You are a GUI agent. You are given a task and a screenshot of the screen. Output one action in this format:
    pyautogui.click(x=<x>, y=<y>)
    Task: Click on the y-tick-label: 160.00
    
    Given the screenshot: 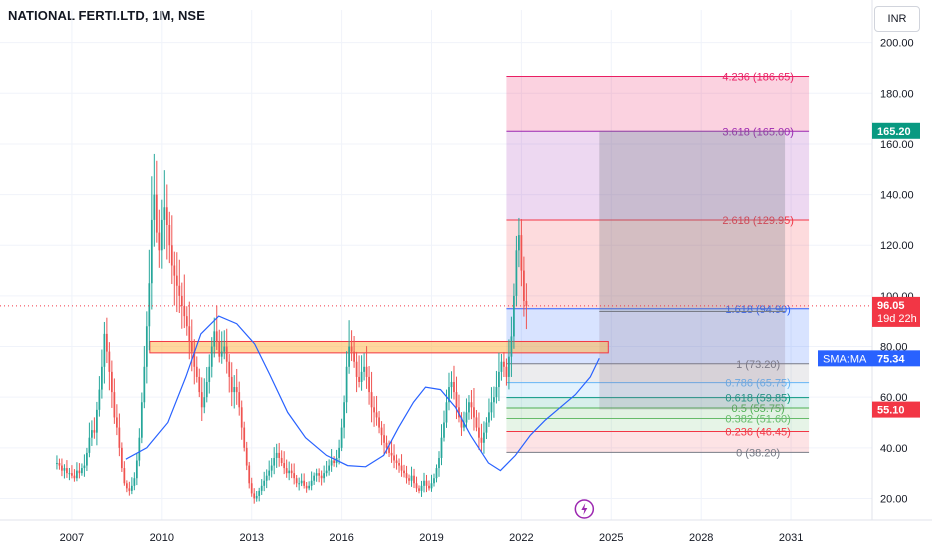 What is the action you would take?
    pyautogui.click(x=897, y=145)
    